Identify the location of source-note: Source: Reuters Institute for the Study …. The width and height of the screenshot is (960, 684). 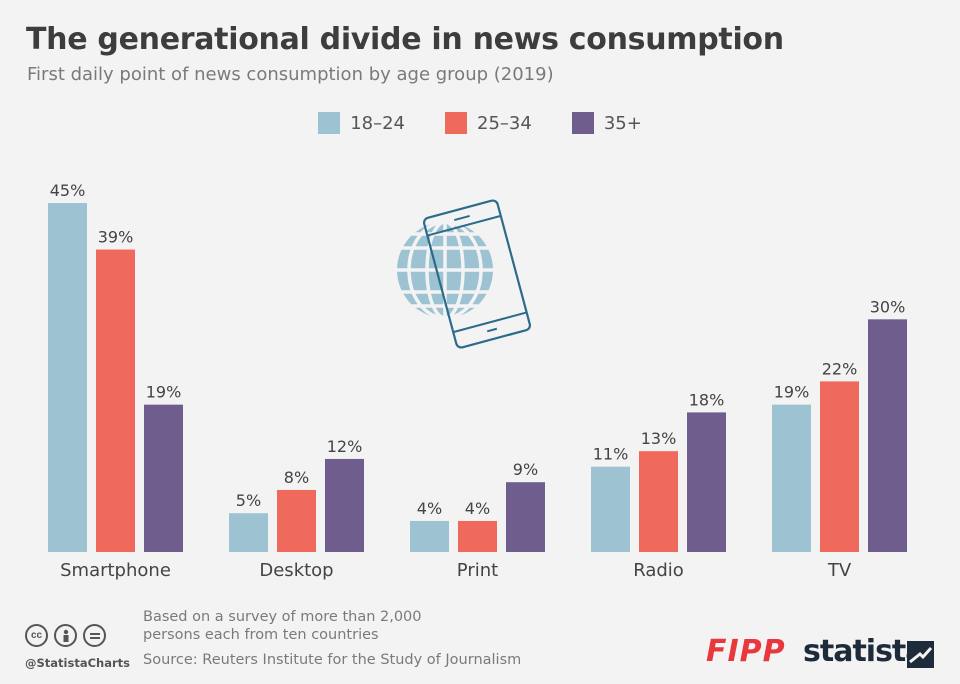
(332, 660).